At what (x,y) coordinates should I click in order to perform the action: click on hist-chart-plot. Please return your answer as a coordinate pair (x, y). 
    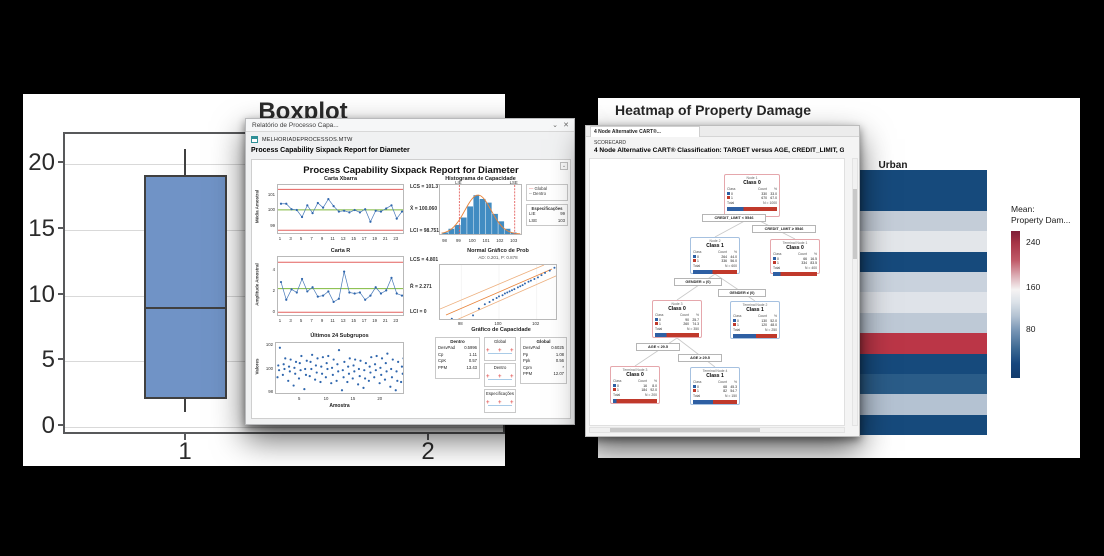
    Looking at the image, I should click on (480, 209).